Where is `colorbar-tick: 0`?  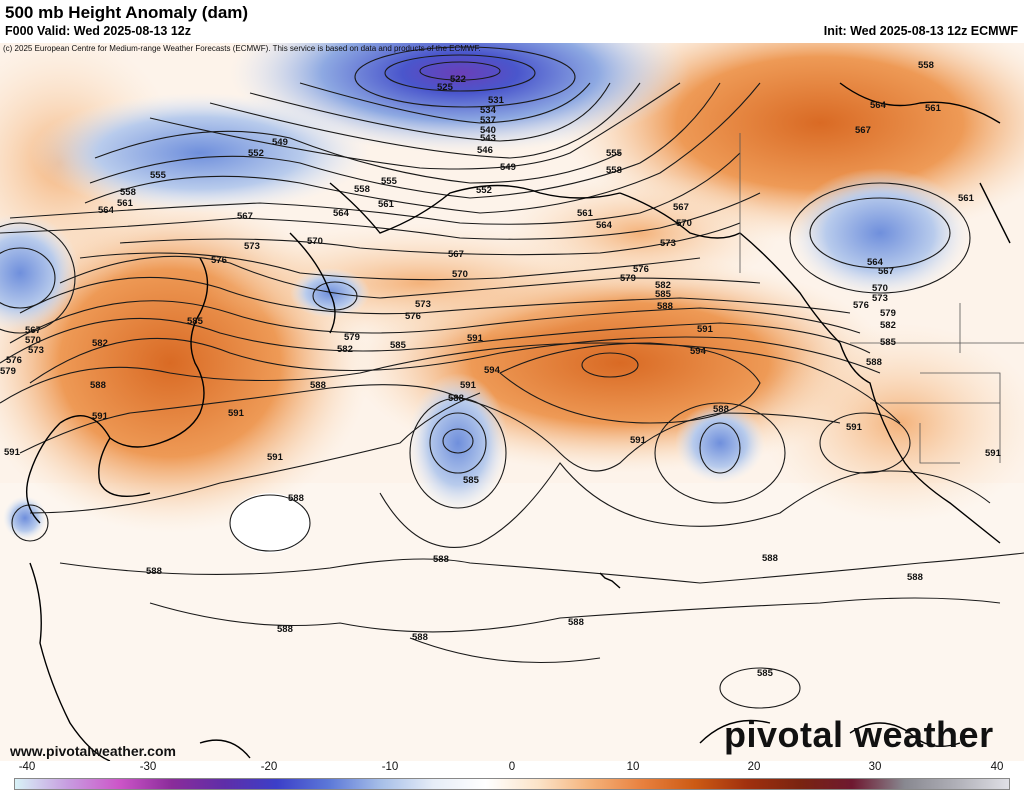 colorbar-tick: 0 is located at coordinates (512, 767).